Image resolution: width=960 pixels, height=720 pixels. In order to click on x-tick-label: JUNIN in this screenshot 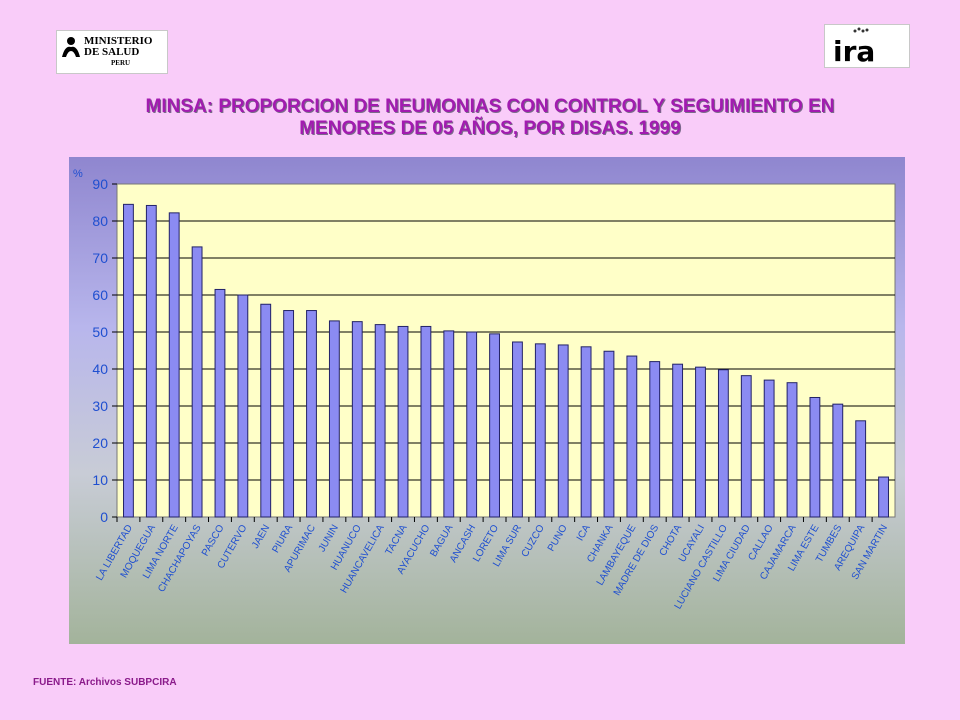, I will do `click(329, 538)`.